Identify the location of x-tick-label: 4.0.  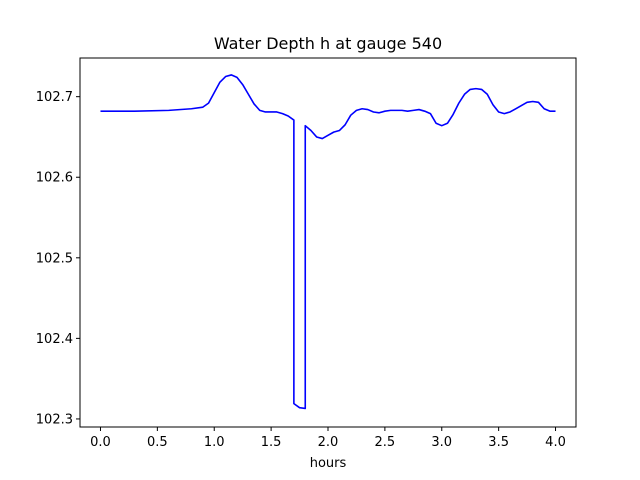
(555, 442).